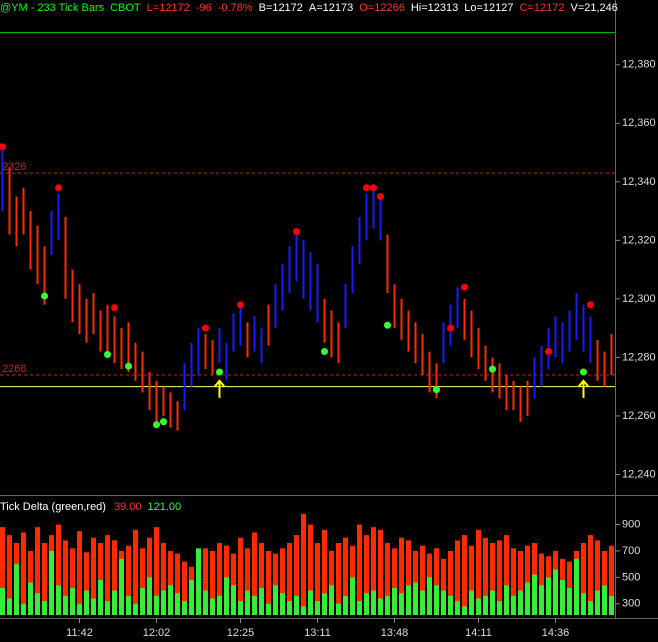 The image size is (658, 642). Describe the element at coordinates (434, 8) in the screenshot. I see `header-text: Hi=12313` at that location.